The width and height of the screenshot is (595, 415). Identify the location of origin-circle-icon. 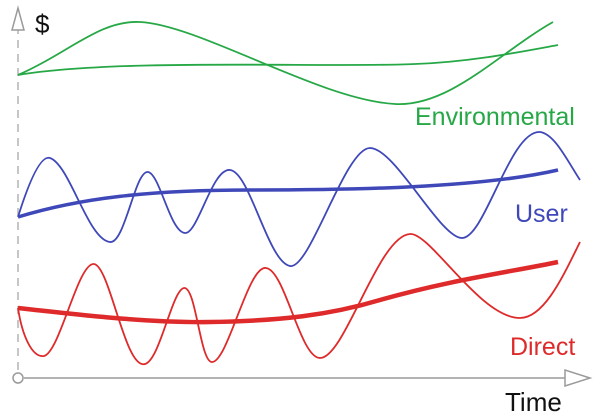
(18, 378).